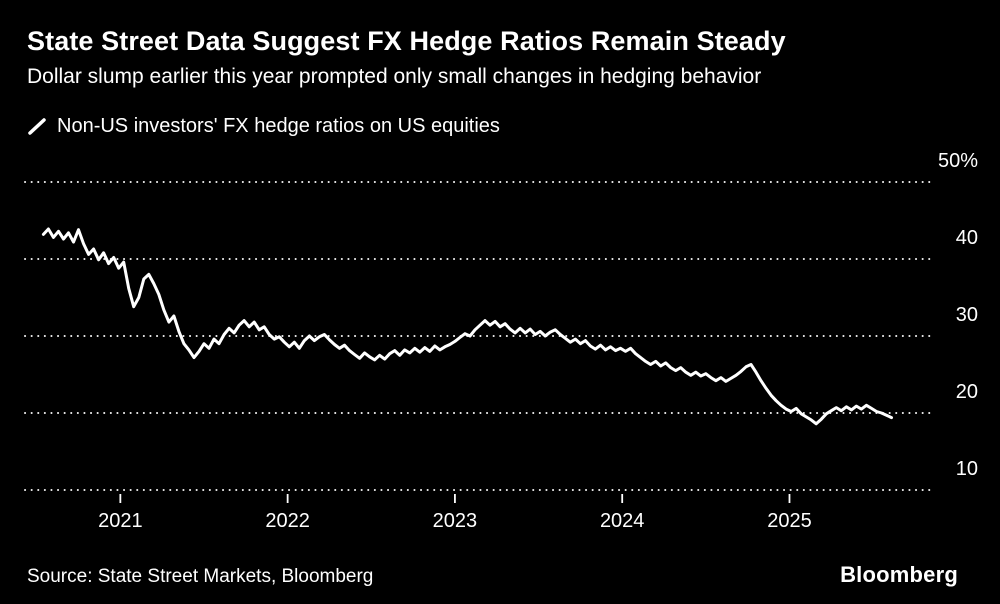 This screenshot has width=1000, height=604. What do you see at coordinates (967, 469) in the screenshot?
I see `y-axis-label: 10` at bounding box center [967, 469].